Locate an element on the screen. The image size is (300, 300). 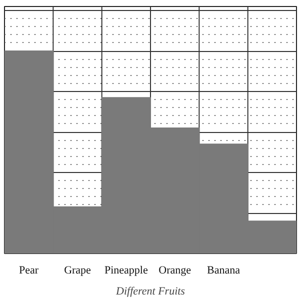
x-tick-label: Orange is located at coordinates (175, 270).